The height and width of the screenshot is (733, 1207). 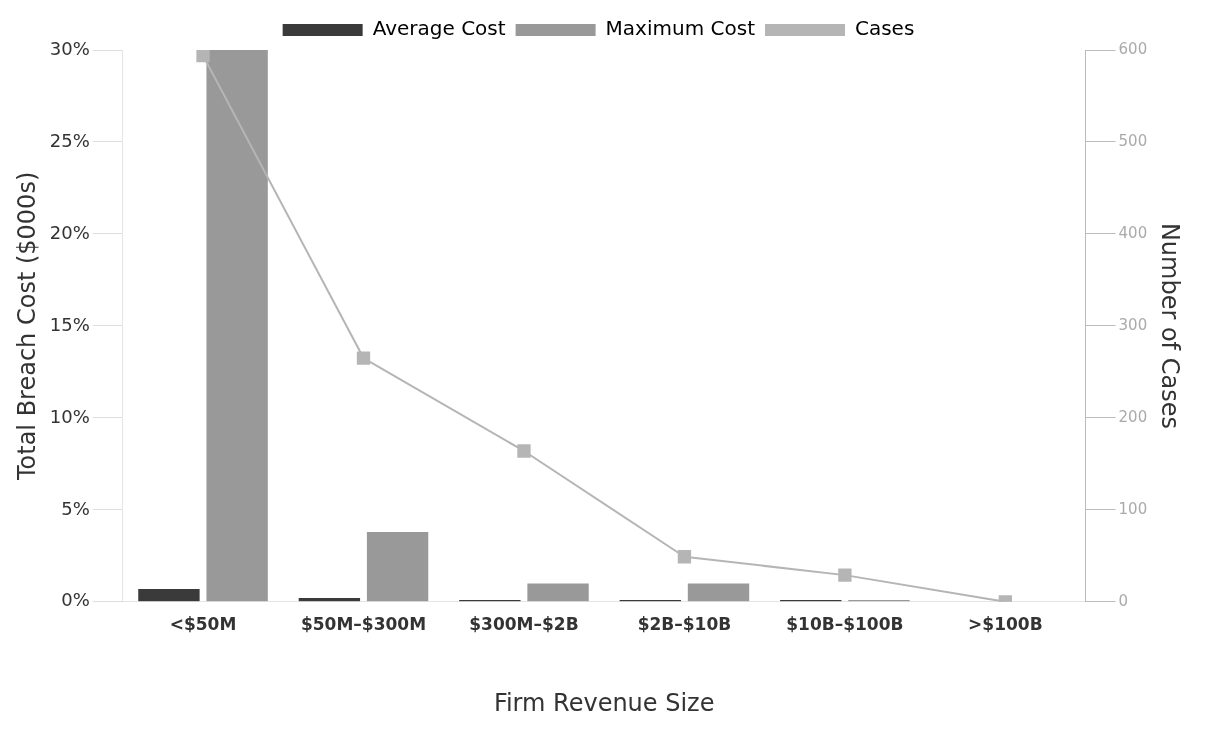 I want to click on y2-tick-label: 400, so click(x=1133, y=232).